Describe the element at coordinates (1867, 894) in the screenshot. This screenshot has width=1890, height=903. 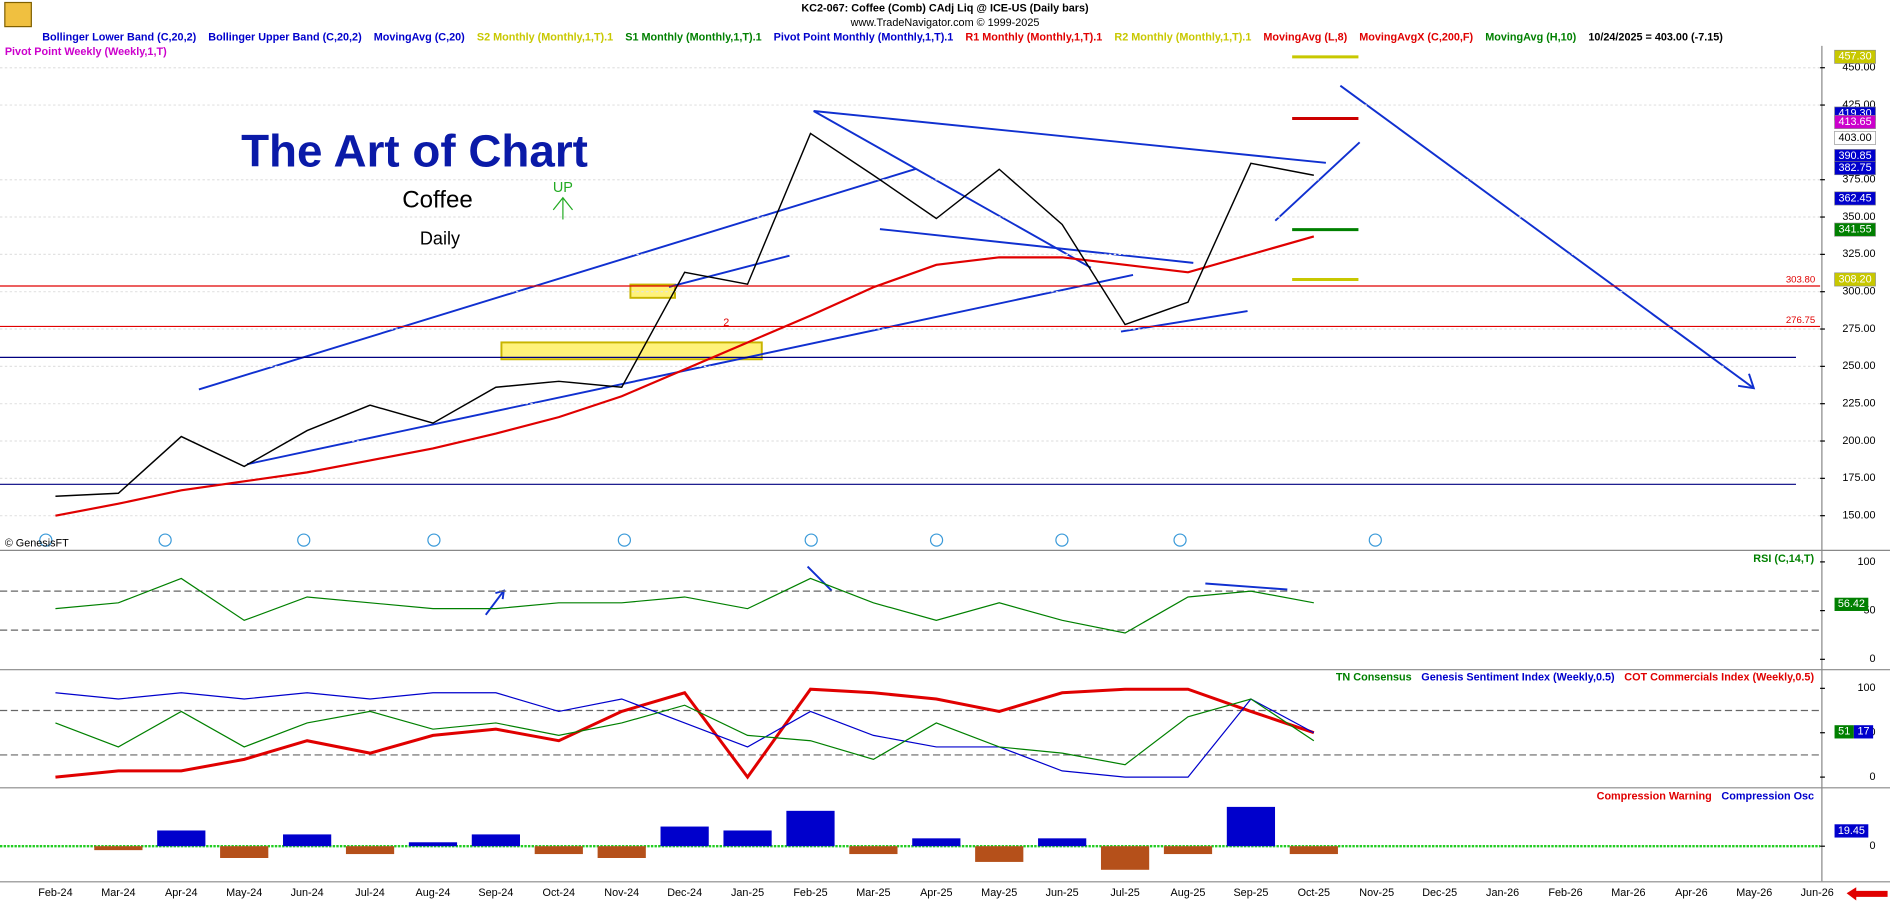
I see `scroll-arrow` at that location.